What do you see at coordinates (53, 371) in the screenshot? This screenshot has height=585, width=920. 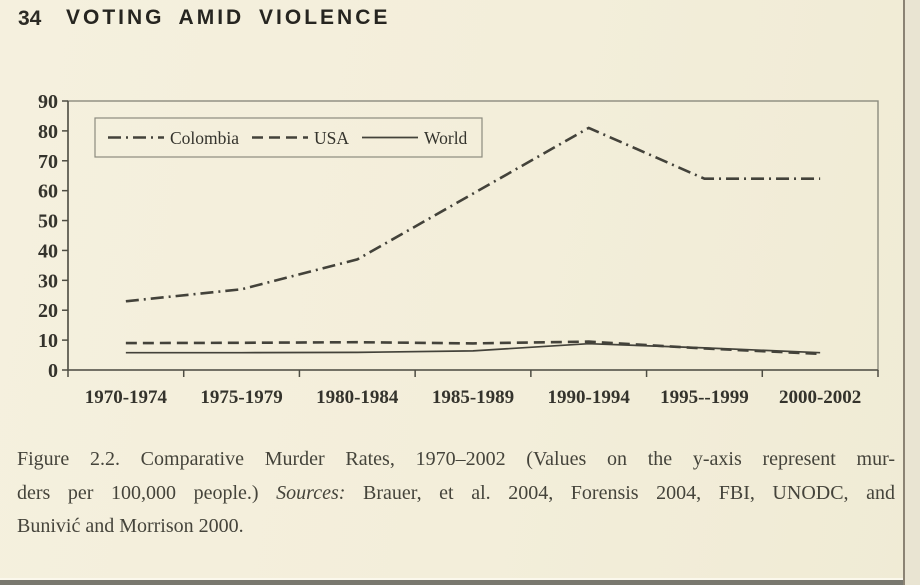 I see `y-tick-label: 0` at bounding box center [53, 371].